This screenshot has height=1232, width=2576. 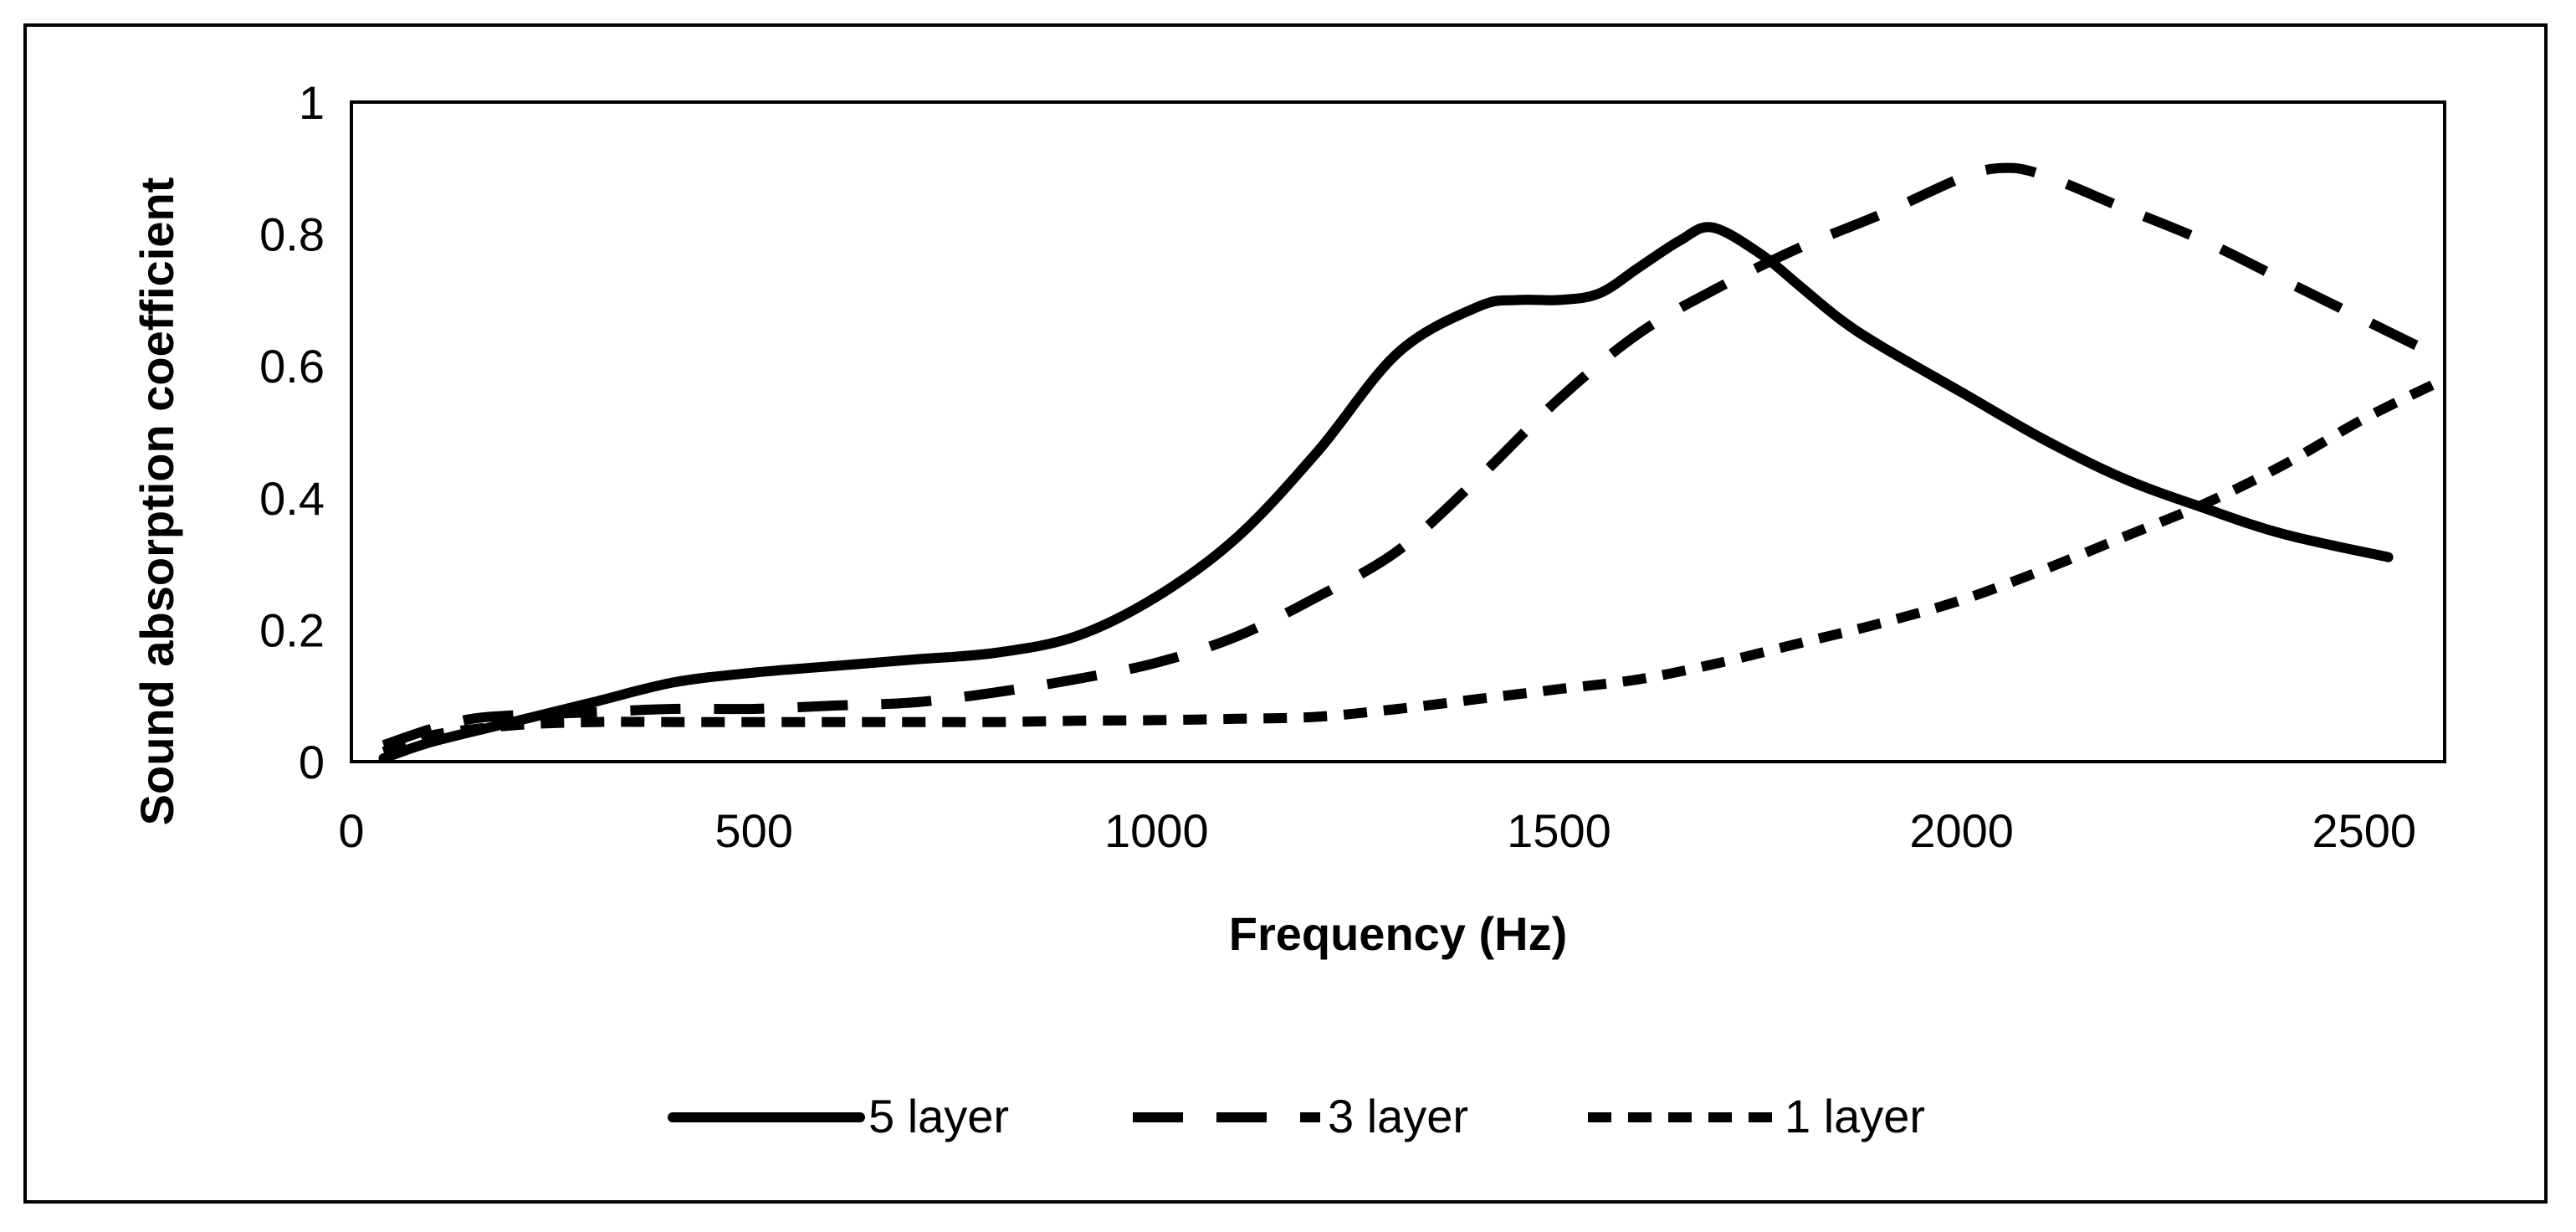 I want to click on legend: 5 layer 3 layer 1 layer, so click(x=1296, y=1116).